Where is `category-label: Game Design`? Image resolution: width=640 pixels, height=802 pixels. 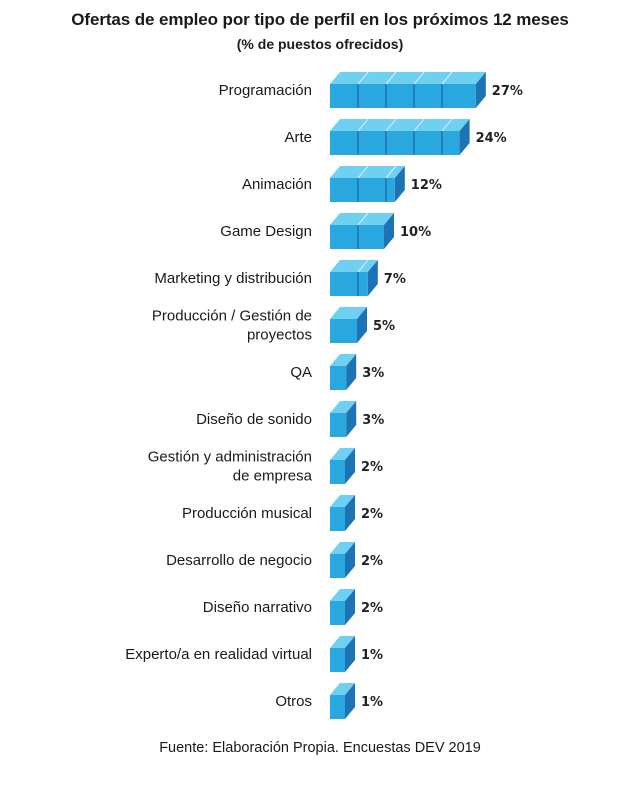 category-label: Game Design is located at coordinates (266, 231).